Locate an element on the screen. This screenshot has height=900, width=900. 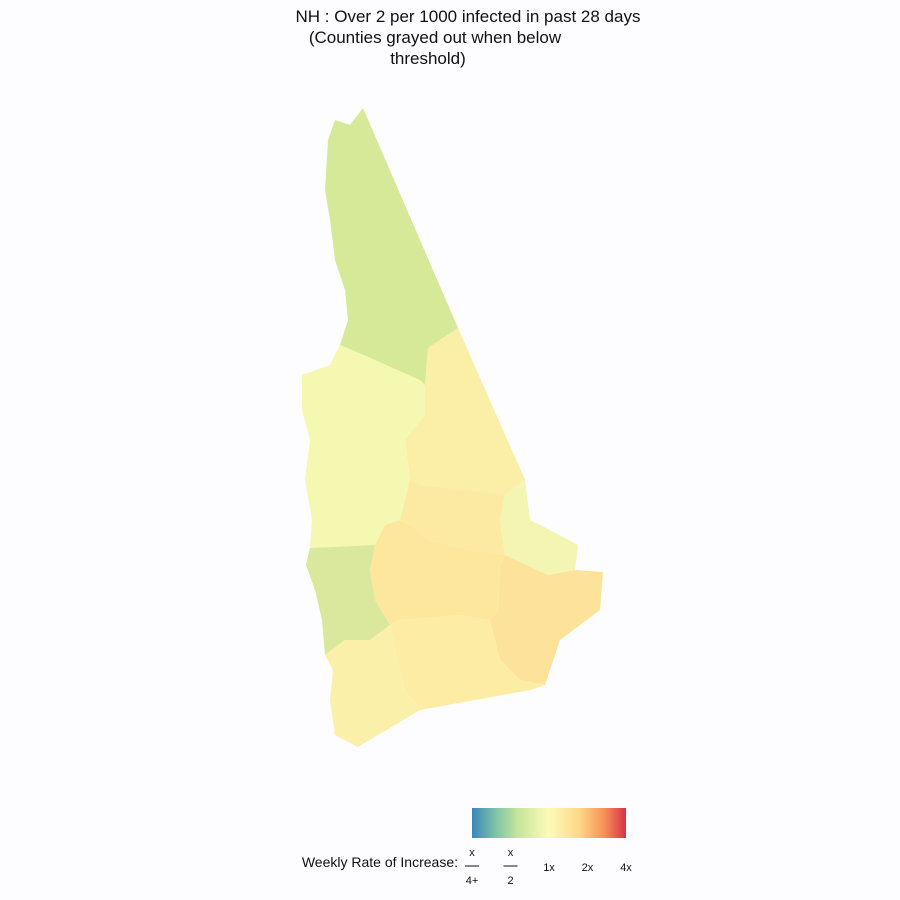
legend-colorbar is located at coordinates (549, 823).